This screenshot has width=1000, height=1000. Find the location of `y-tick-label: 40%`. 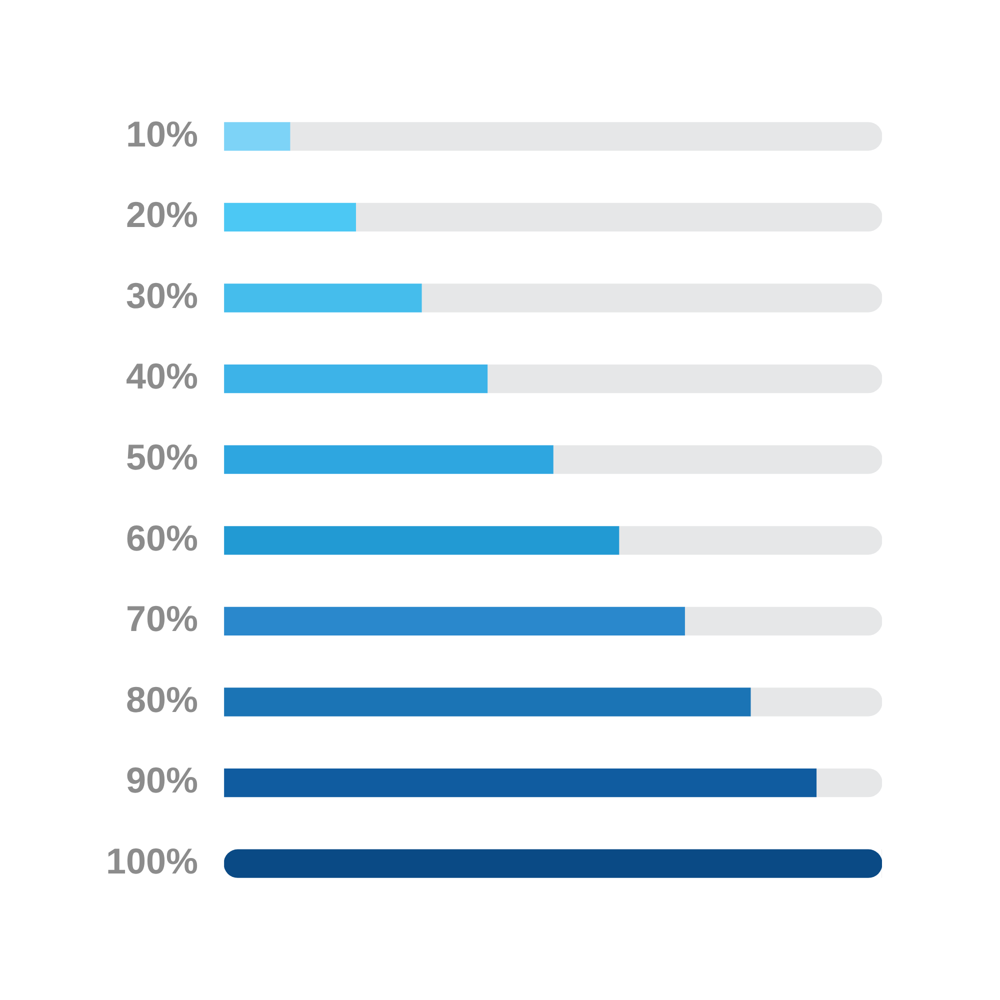

y-tick-label: 40% is located at coordinates (162, 376).